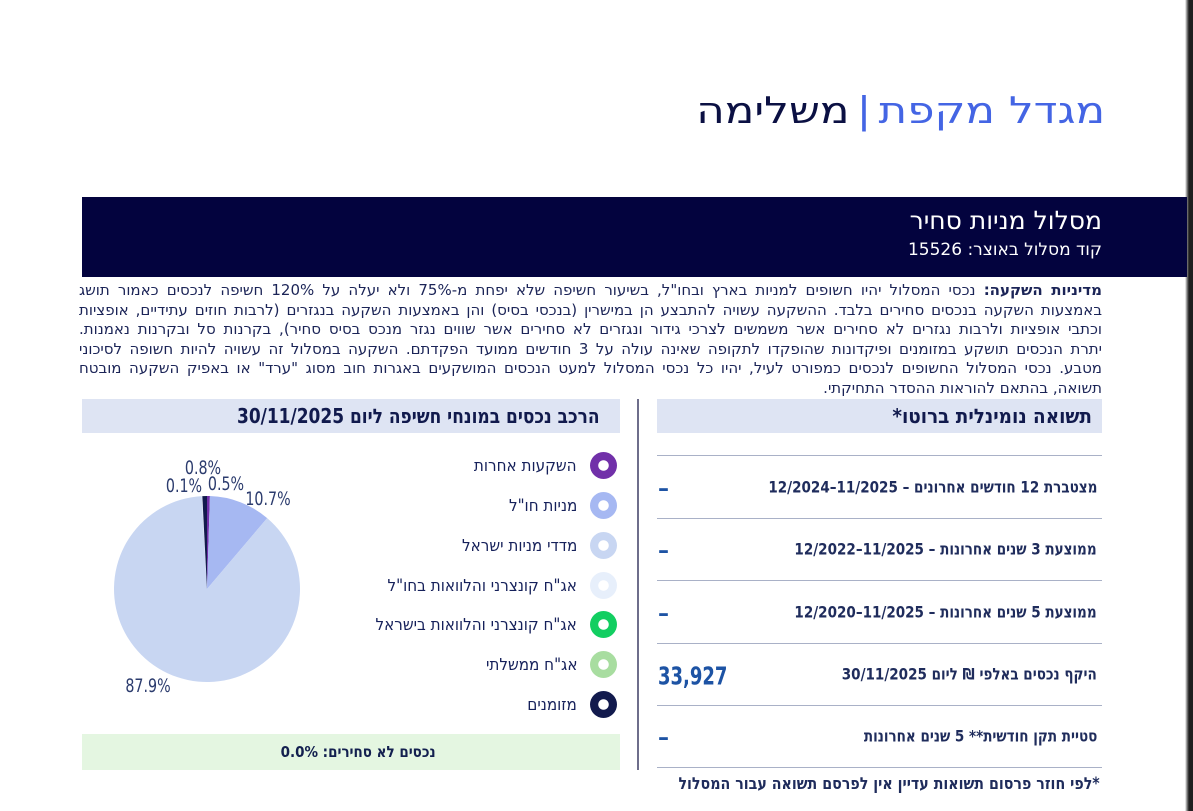 The width and height of the screenshot is (1193, 811). What do you see at coordinates (268, 499) in the screenshot?
I see `pie-slice-label: 10.7%` at bounding box center [268, 499].